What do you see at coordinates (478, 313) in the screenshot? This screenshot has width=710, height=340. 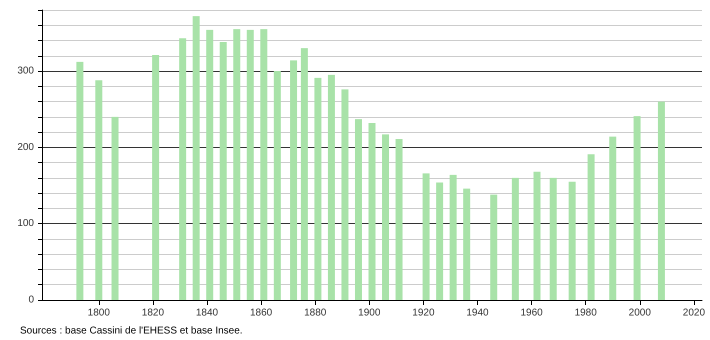 I see `x-tick-label: 1940` at bounding box center [478, 313].